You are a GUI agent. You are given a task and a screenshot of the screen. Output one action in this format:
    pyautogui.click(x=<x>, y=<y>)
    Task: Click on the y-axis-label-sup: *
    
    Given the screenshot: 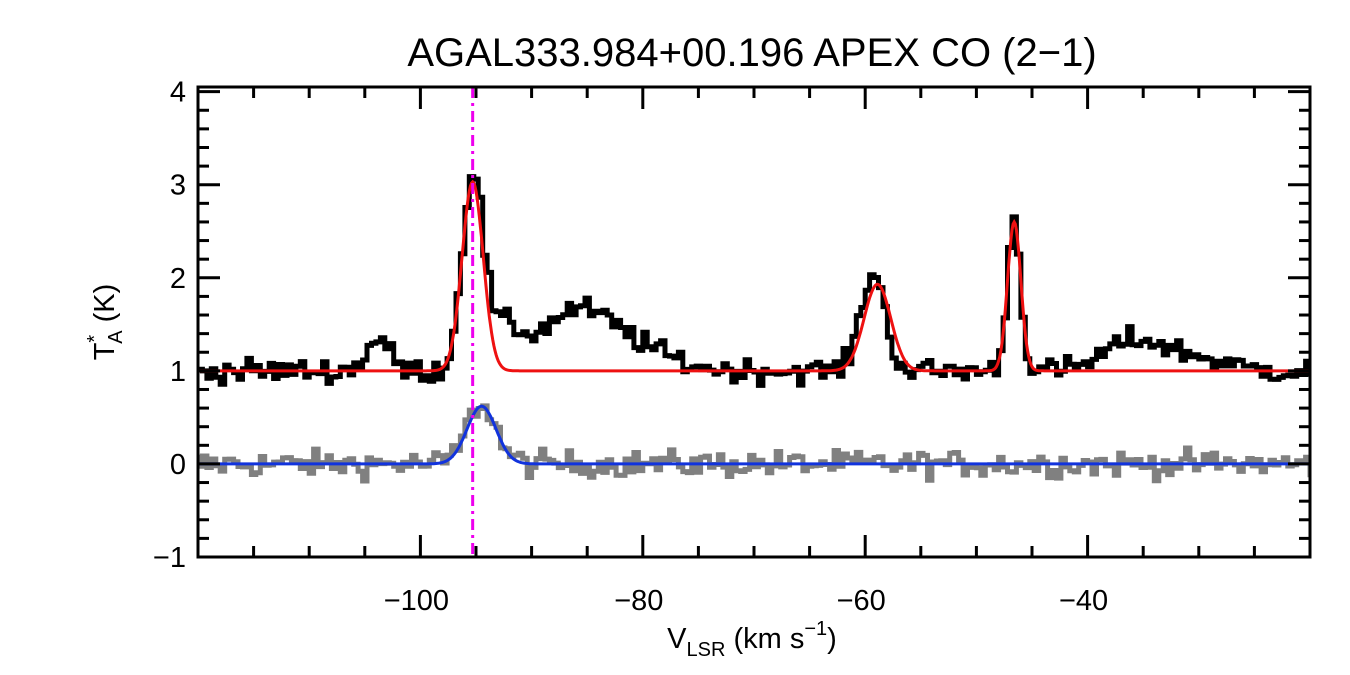 What is the action you would take?
    pyautogui.click(x=95, y=339)
    